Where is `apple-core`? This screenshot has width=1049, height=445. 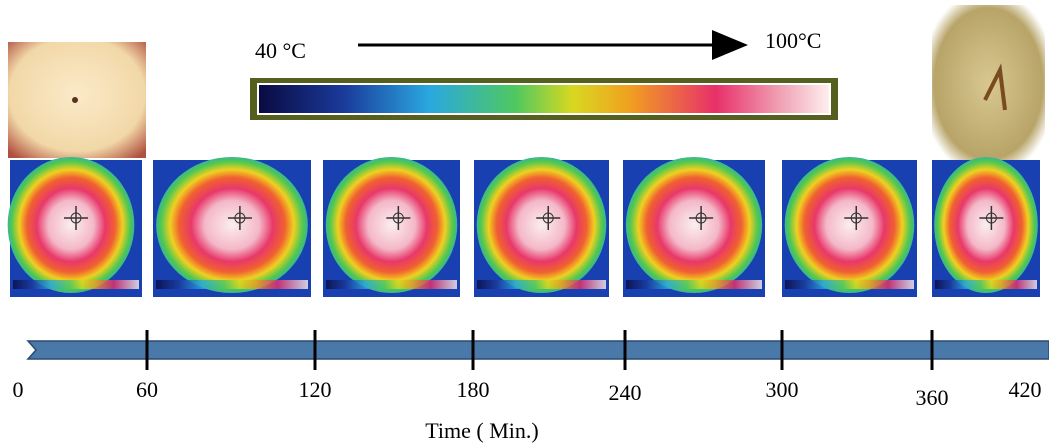 apple-core is located at coordinates (995, 87).